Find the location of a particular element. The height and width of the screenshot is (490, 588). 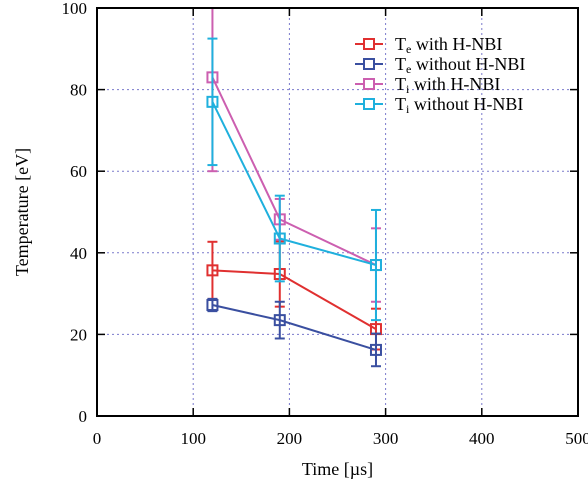

y-tick-label: 0 is located at coordinates (83, 416).